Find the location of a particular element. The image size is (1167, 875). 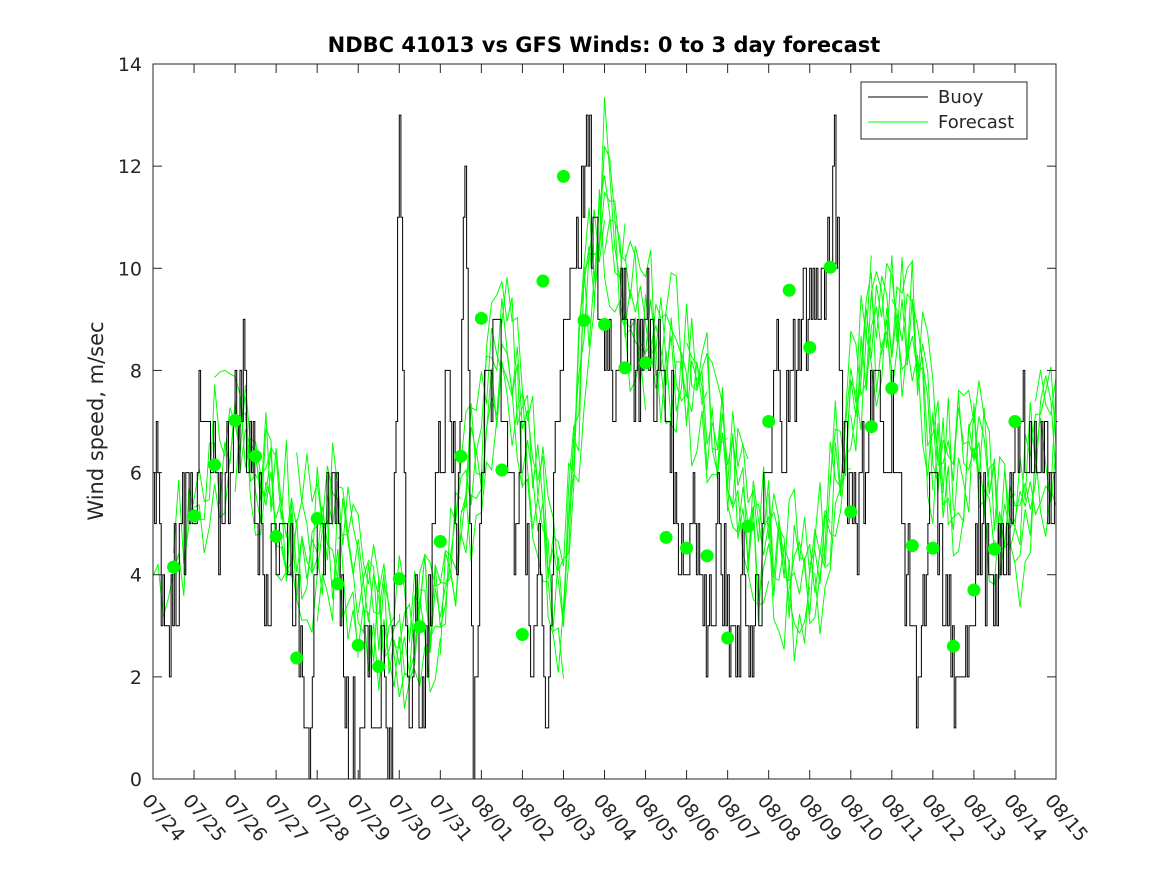

y-tick-label: 4 is located at coordinates (136, 576).